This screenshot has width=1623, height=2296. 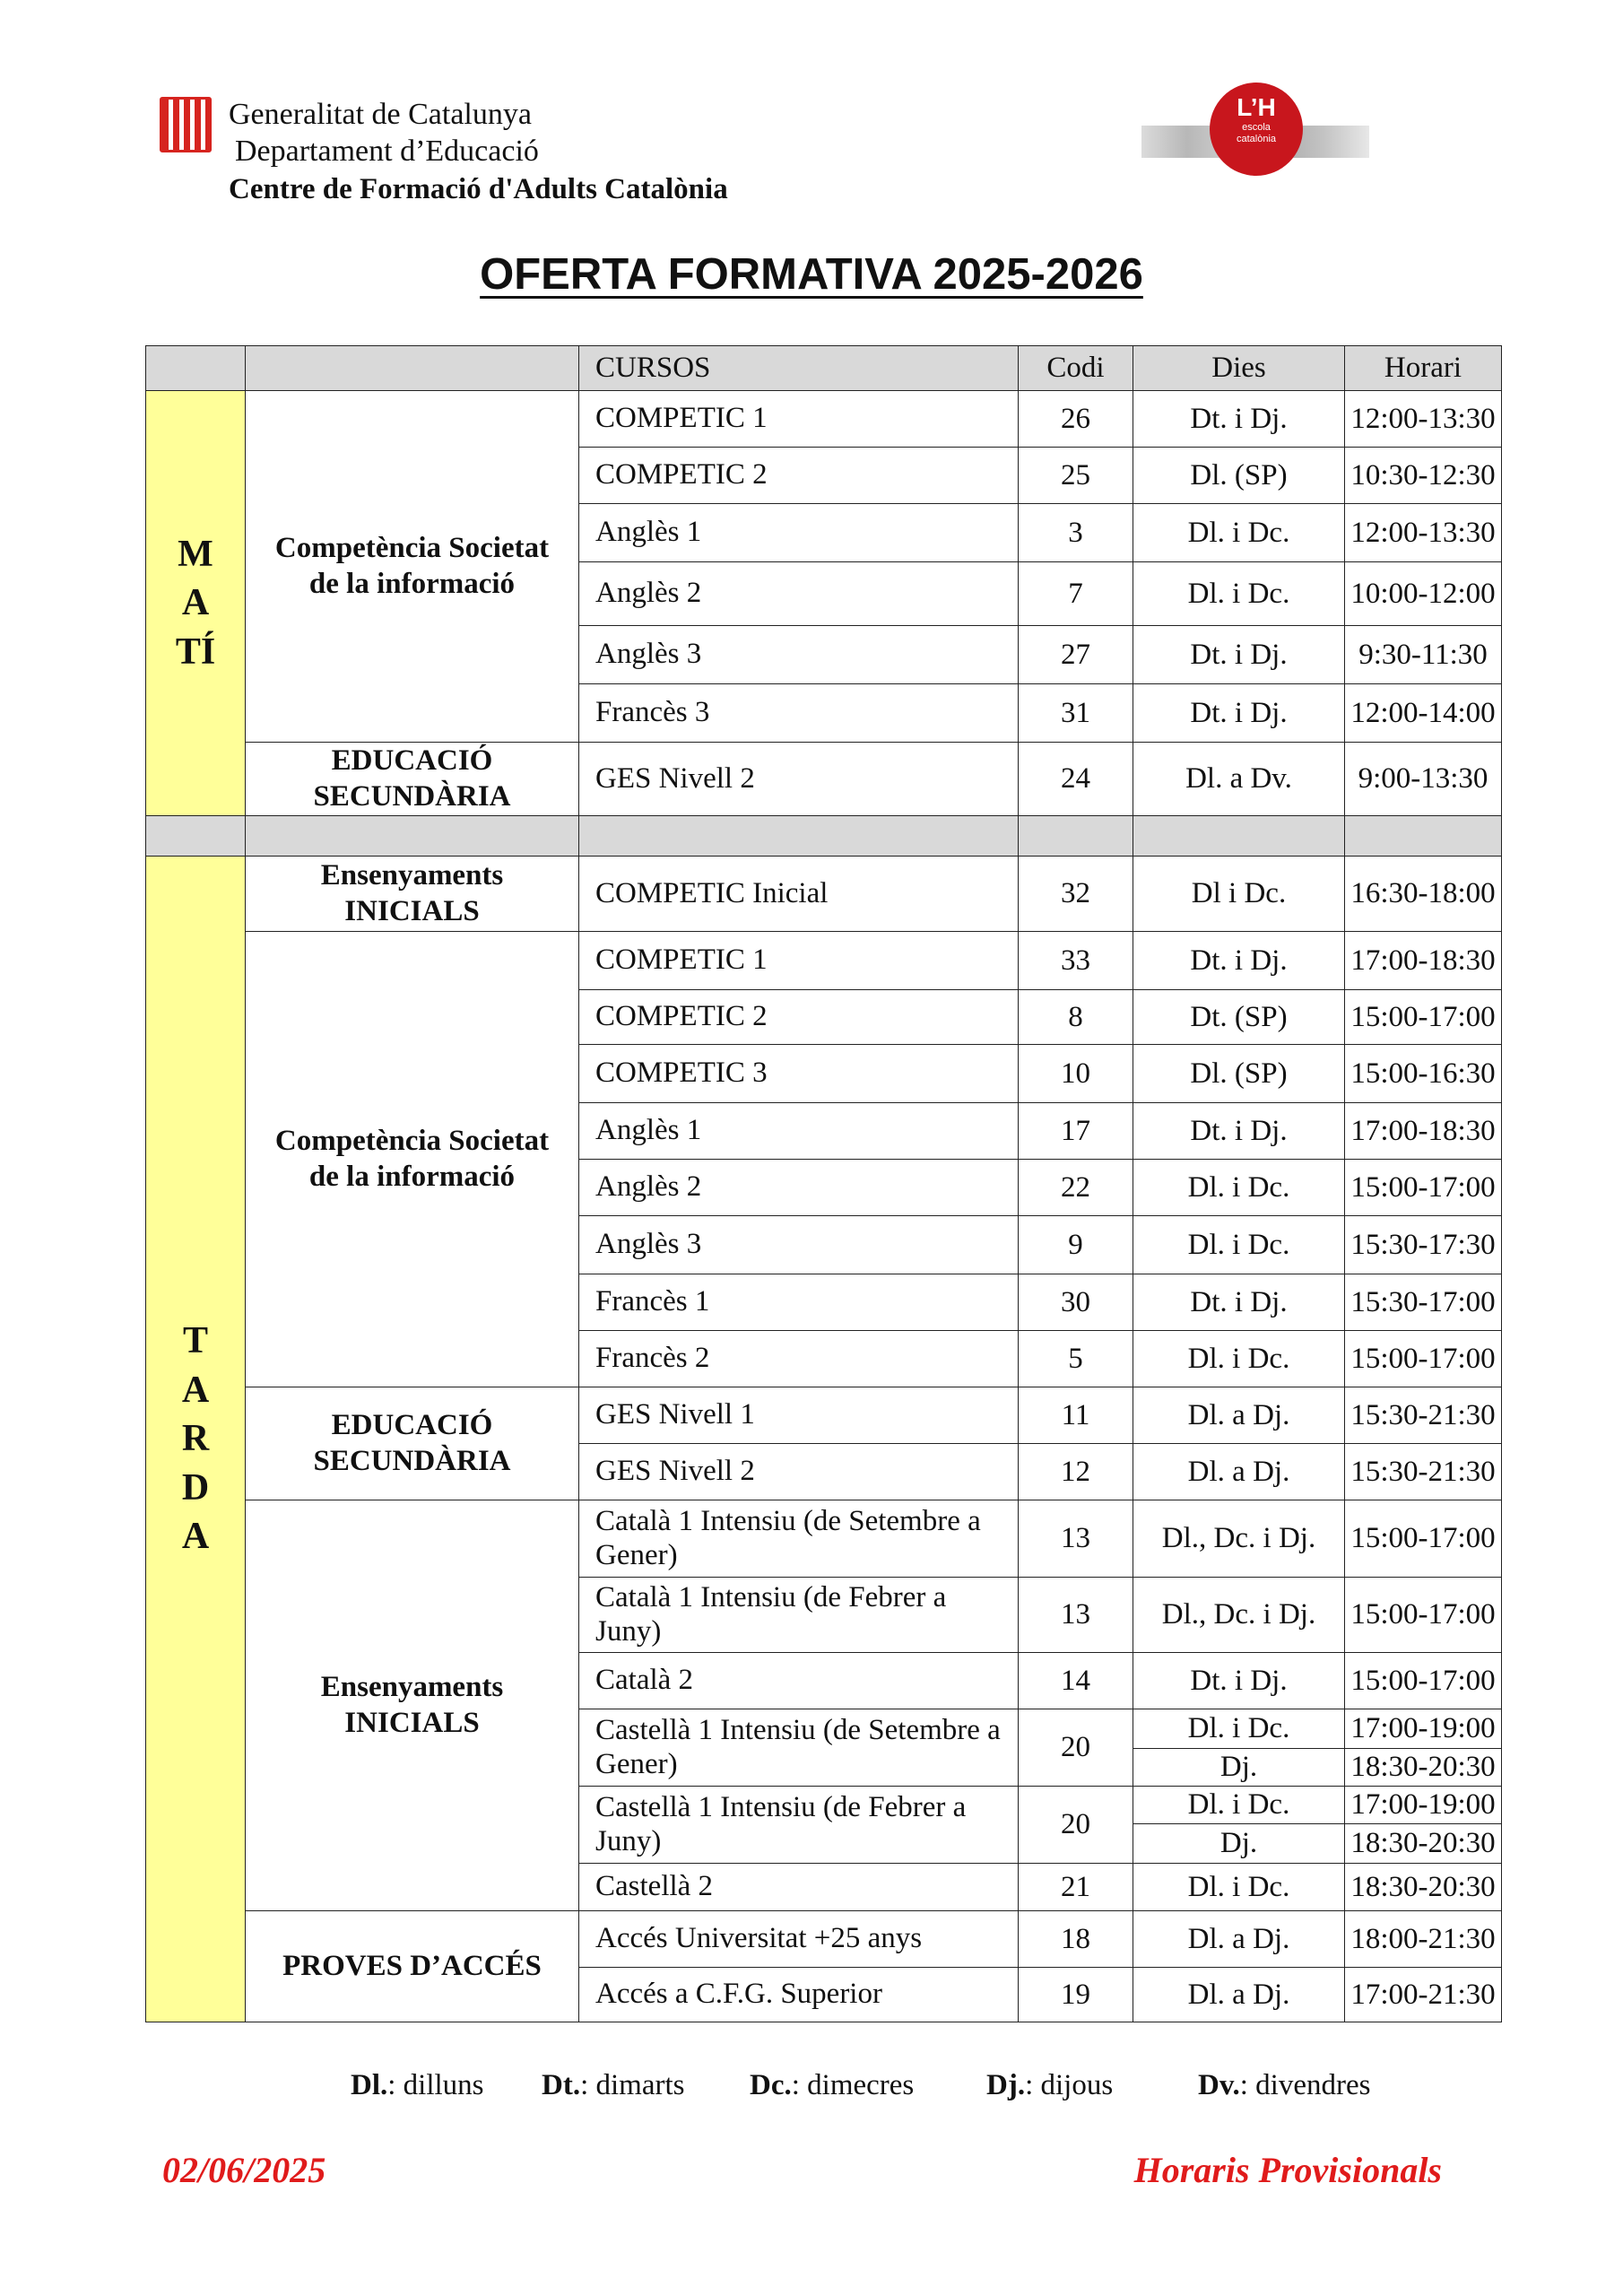 What do you see at coordinates (1075, 713) in the screenshot?
I see `course-code: 31` at bounding box center [1075, 713].